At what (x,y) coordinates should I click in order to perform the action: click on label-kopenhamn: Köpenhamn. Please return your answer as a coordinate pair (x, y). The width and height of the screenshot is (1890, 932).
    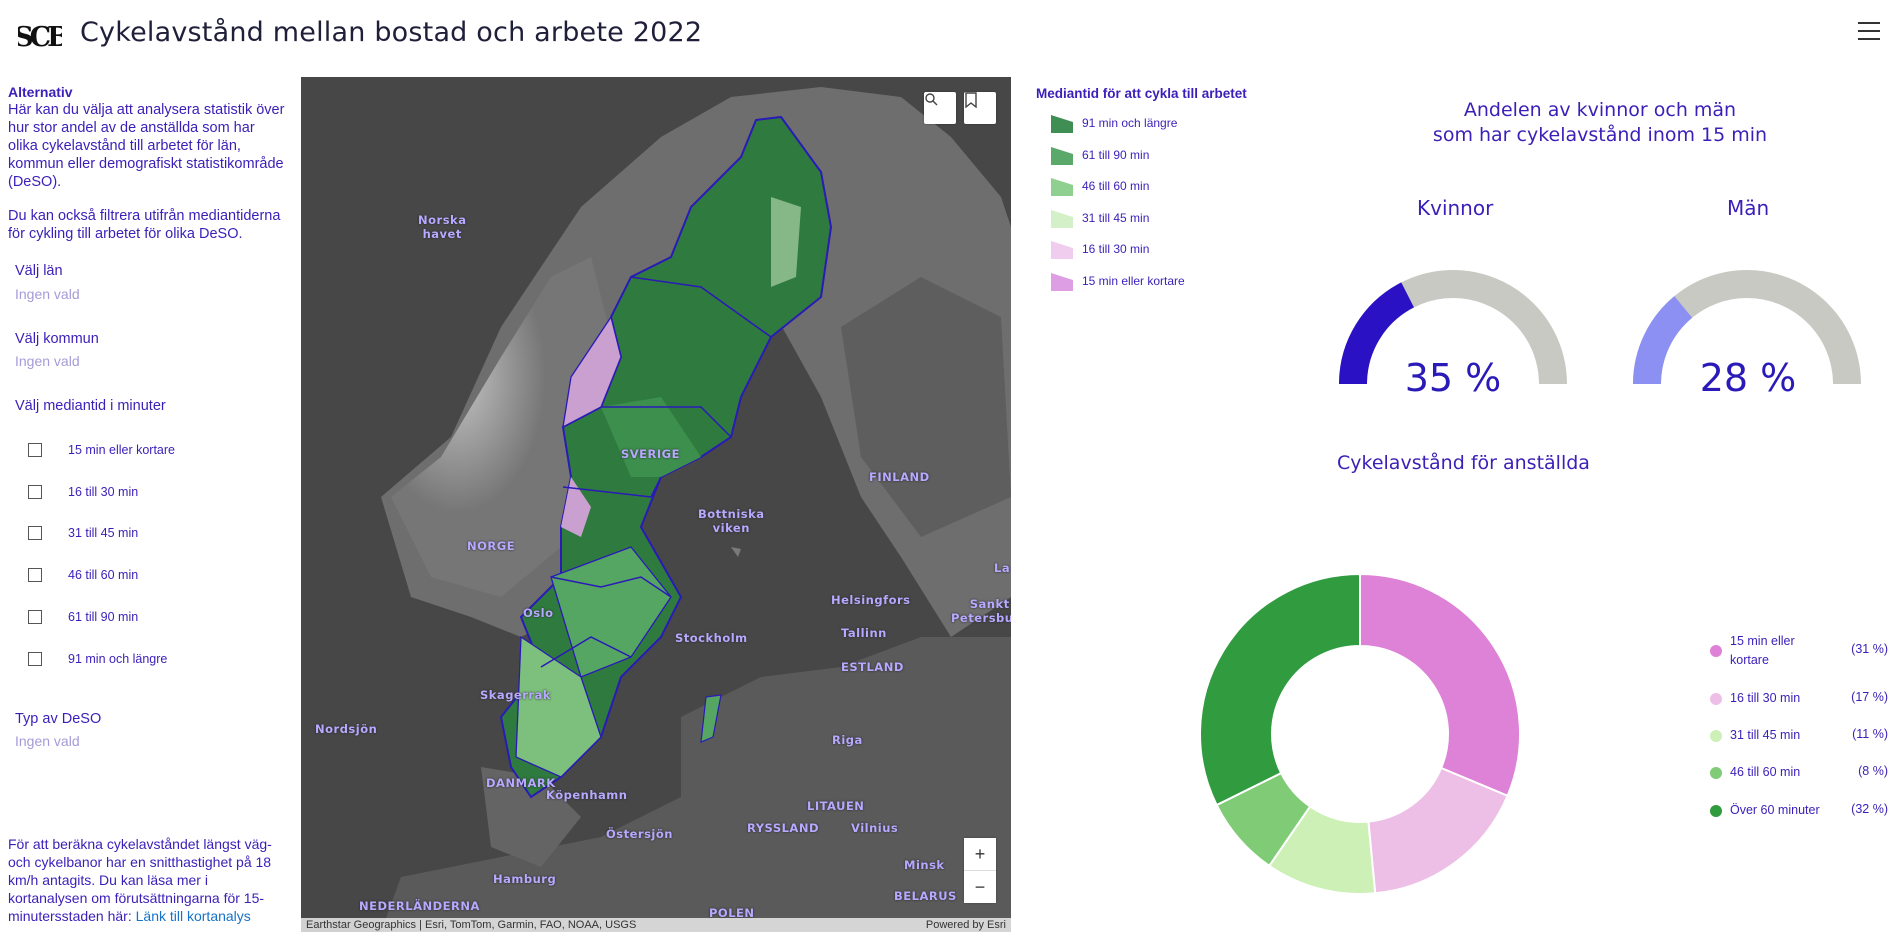
    Looking at the image, I should click on (587, 795).